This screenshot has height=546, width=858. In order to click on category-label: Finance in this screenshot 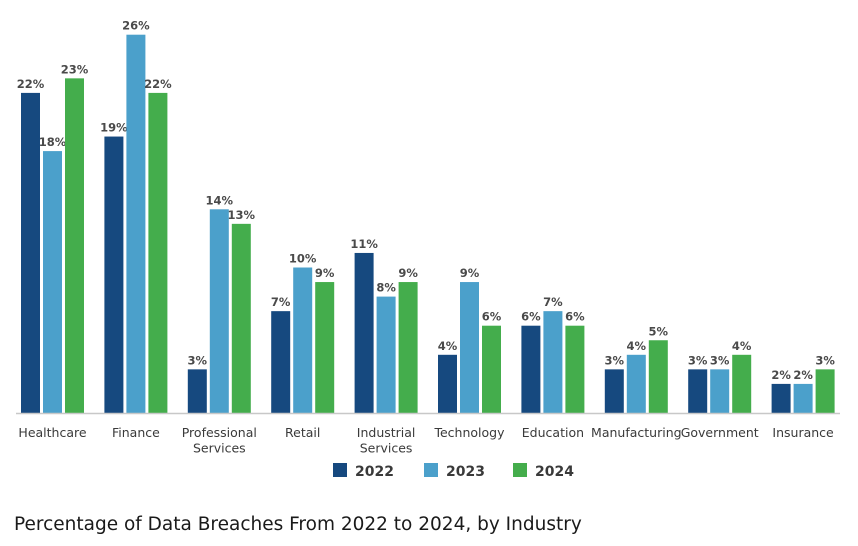, I will do `click(136, 432)`.